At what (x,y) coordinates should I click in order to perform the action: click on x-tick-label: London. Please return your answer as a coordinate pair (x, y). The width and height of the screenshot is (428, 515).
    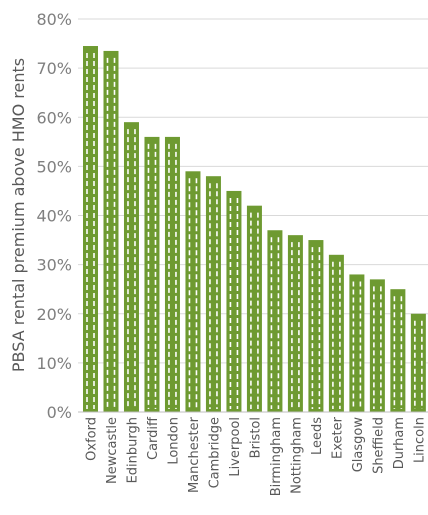
    Looking at the image, I should click on (173, 441).